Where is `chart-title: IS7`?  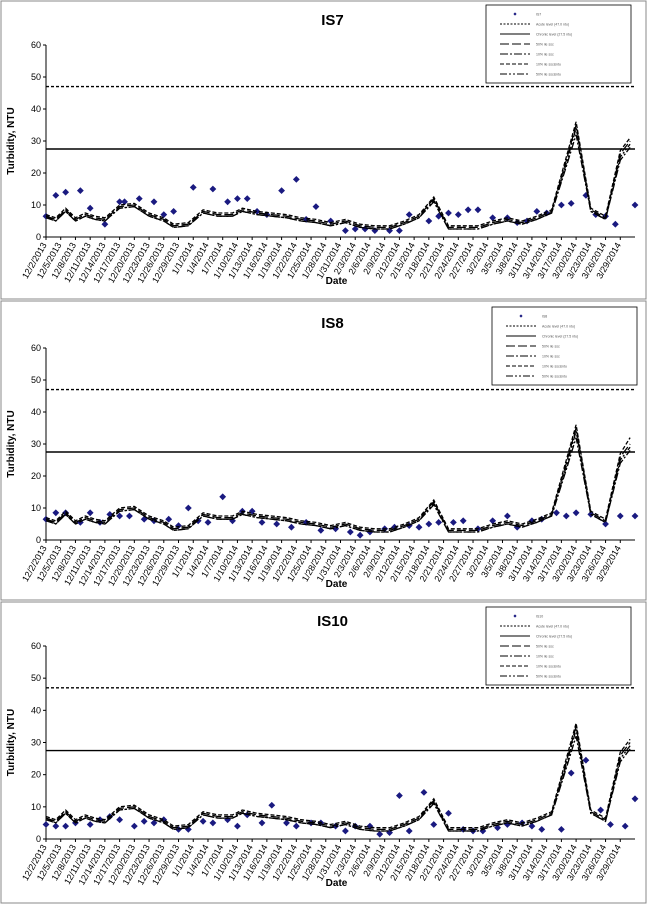
chart-title: IS7 is located at coordinates (332, 20).